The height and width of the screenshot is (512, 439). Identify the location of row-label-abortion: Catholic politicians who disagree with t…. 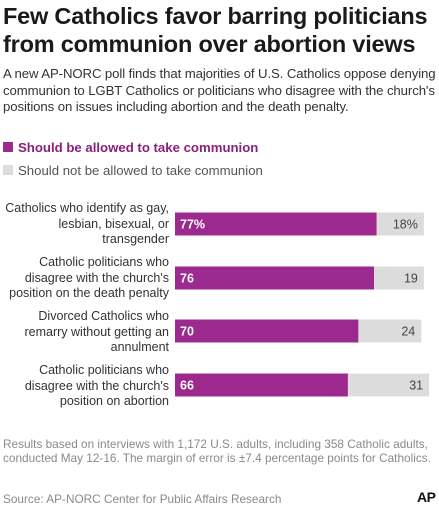
(96, 385).